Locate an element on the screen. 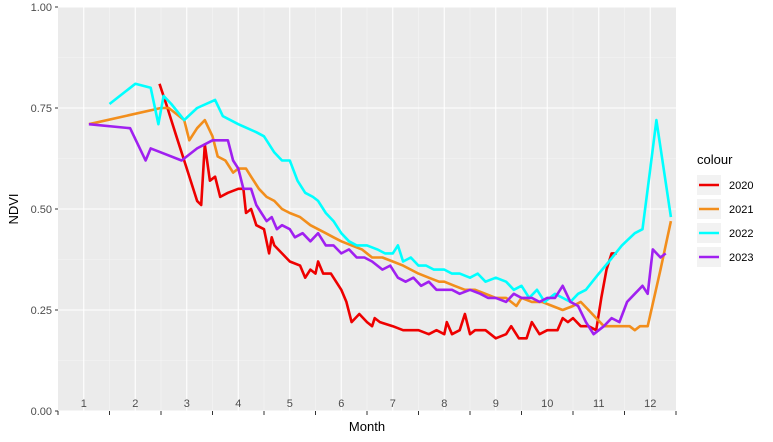 This screenshot has height=442, width=773. x-tick-label: 10 is located at coordinates (547, 404).